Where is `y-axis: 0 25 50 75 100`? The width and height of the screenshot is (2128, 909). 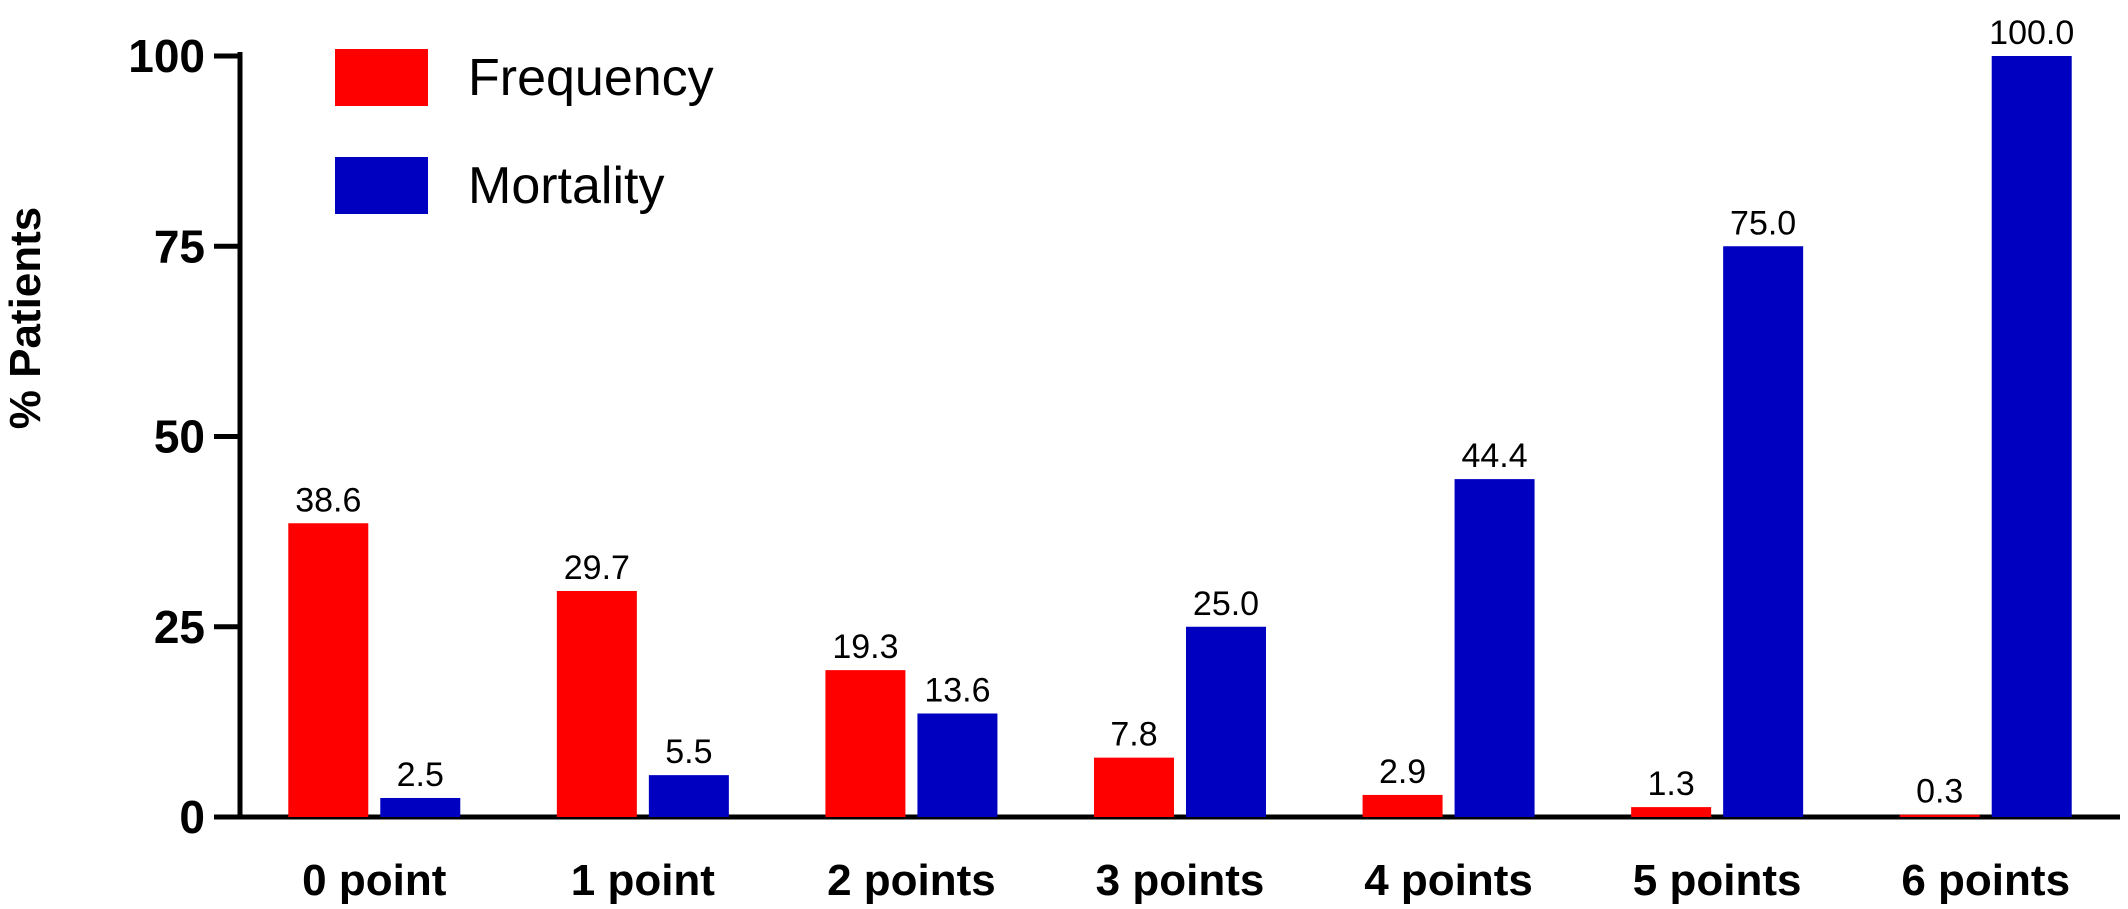
y-axis: 0 25 50 75 100 is located at coordinates (185, 436).